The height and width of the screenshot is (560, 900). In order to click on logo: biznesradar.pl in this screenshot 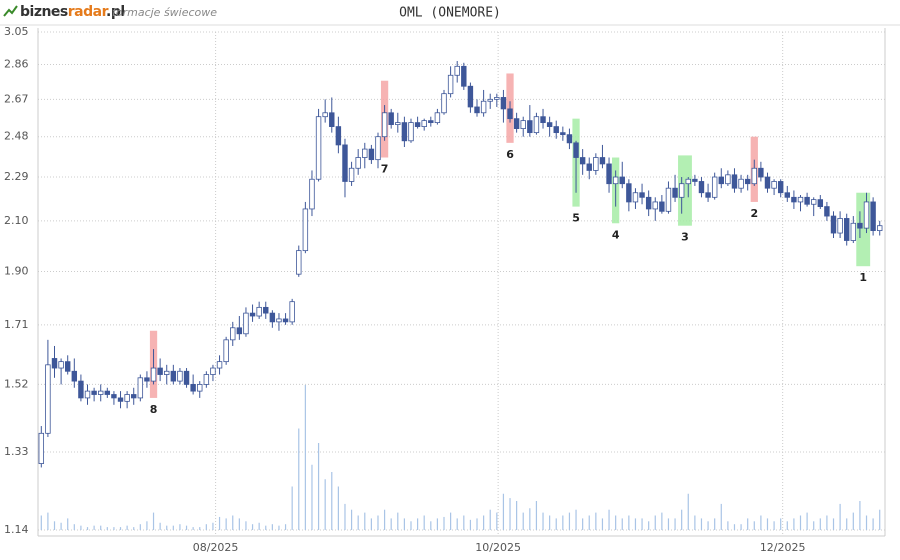, I will do `click(72, 12)`.